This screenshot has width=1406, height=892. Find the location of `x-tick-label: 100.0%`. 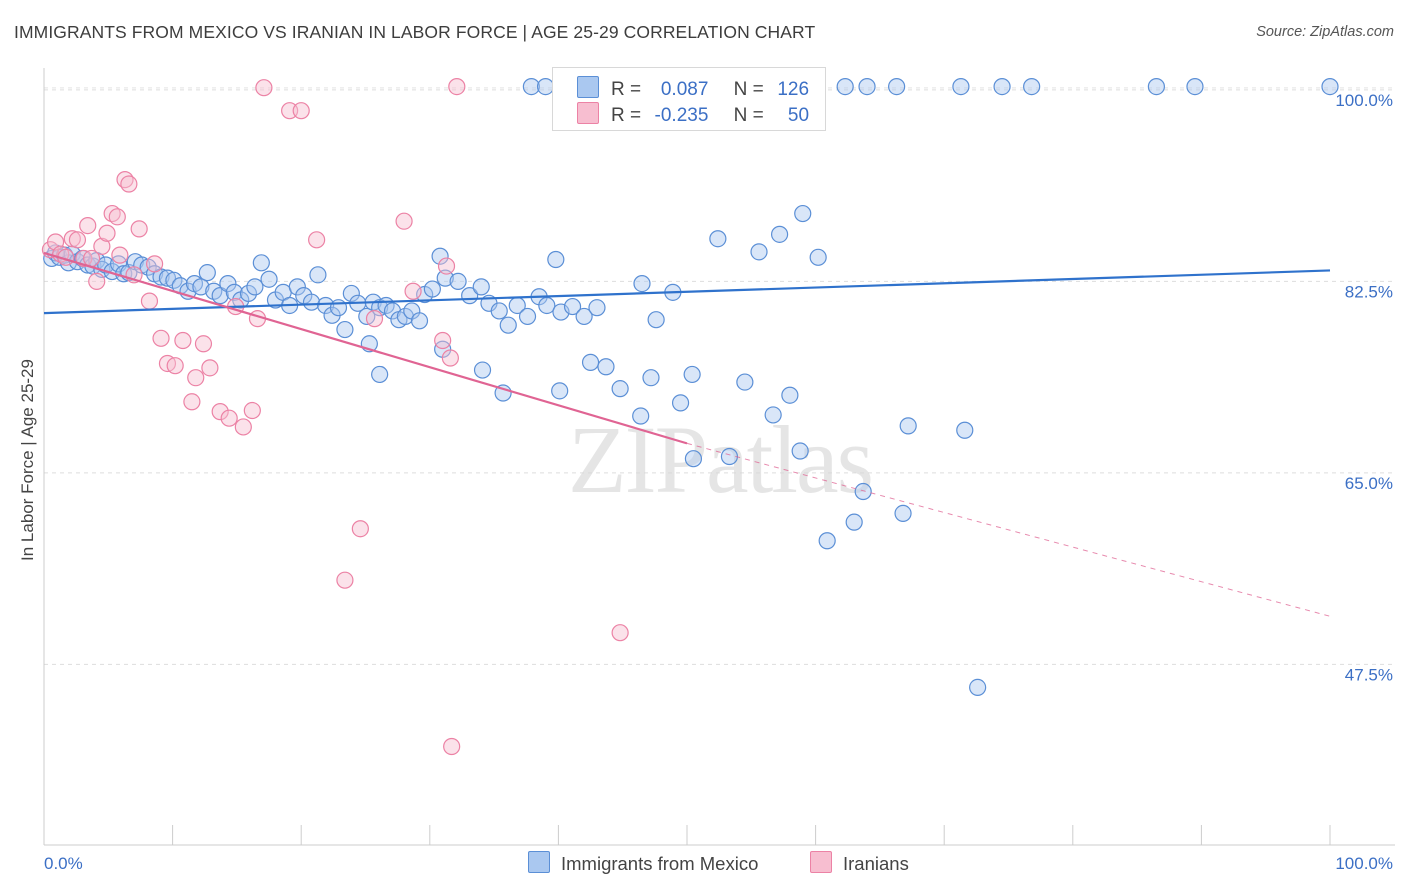

x-tick-label: 100.0% is located at coordinates (1364, 863).